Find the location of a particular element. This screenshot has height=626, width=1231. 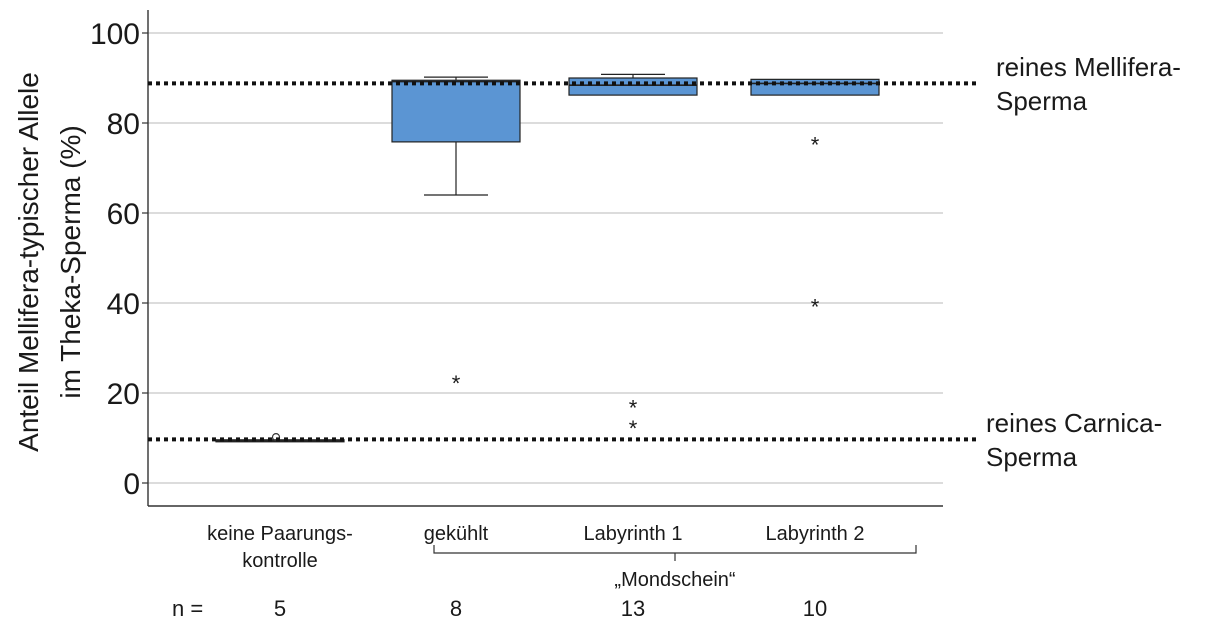

x-category-label-line2: kontrolle is located at coordinates (280, 561).